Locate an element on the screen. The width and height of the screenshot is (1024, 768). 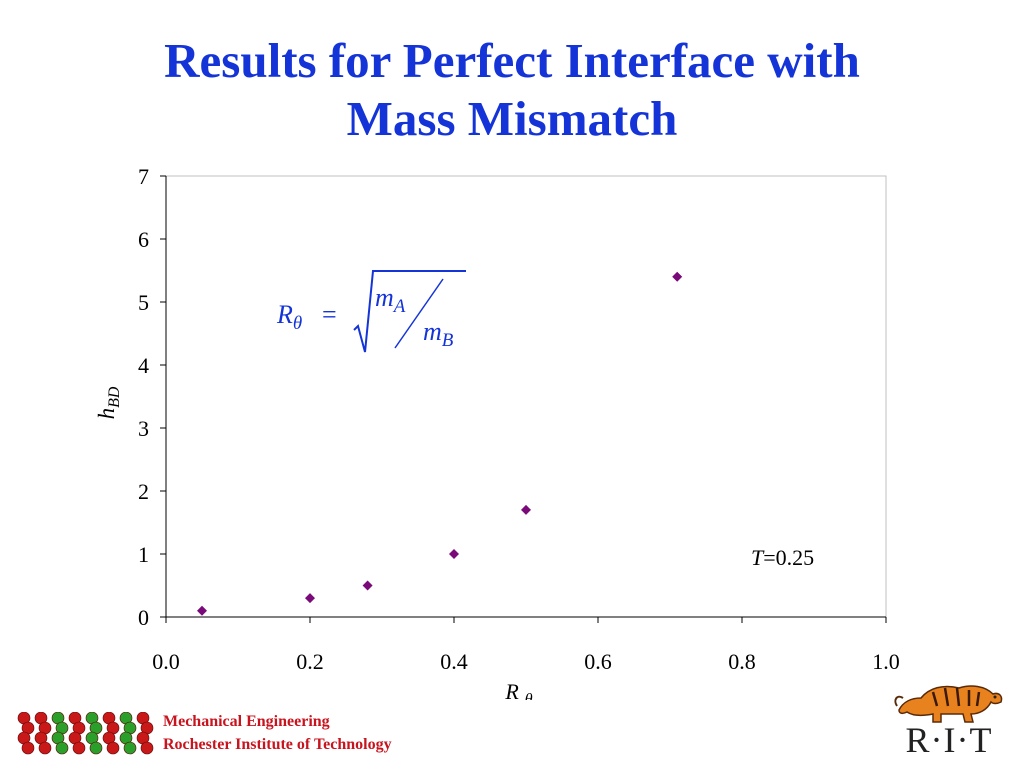
title-line-2: Mass Mismatch is located at coordinates (512, 118).